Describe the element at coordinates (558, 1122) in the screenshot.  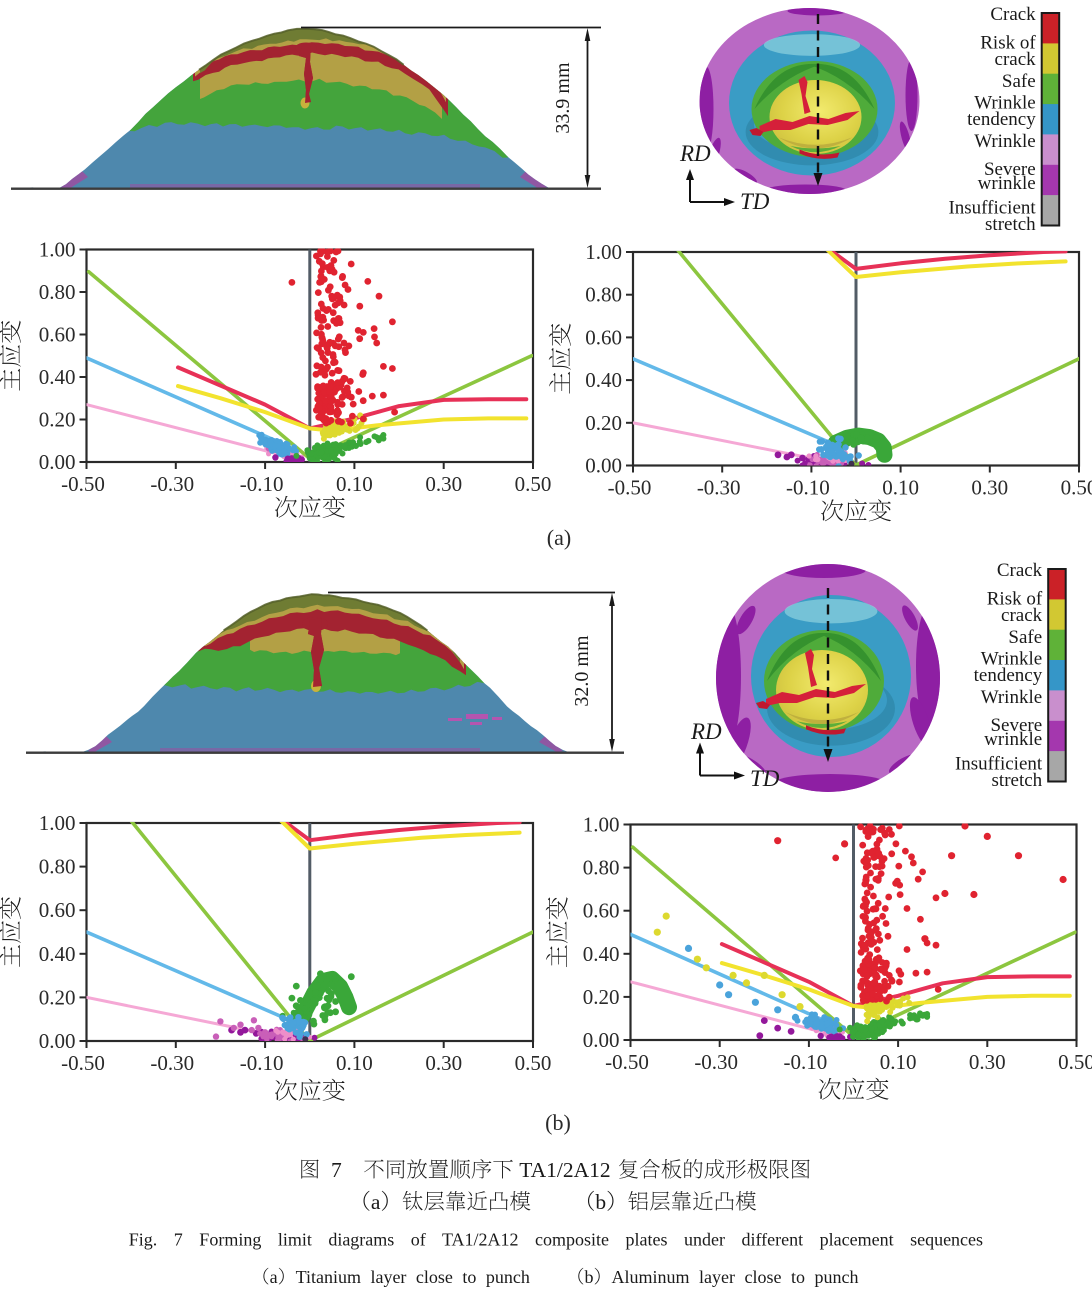
I see `svg-text: (b)` at that location.